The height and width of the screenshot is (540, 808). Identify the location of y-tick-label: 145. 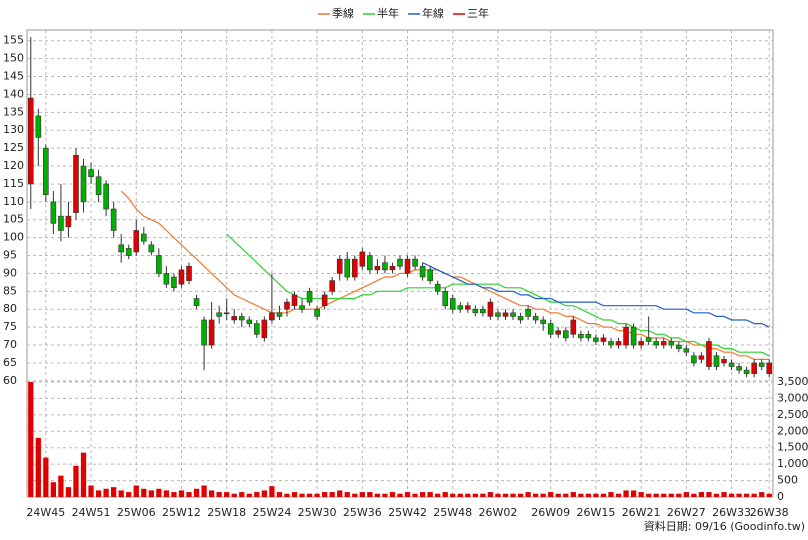
(13, 76).